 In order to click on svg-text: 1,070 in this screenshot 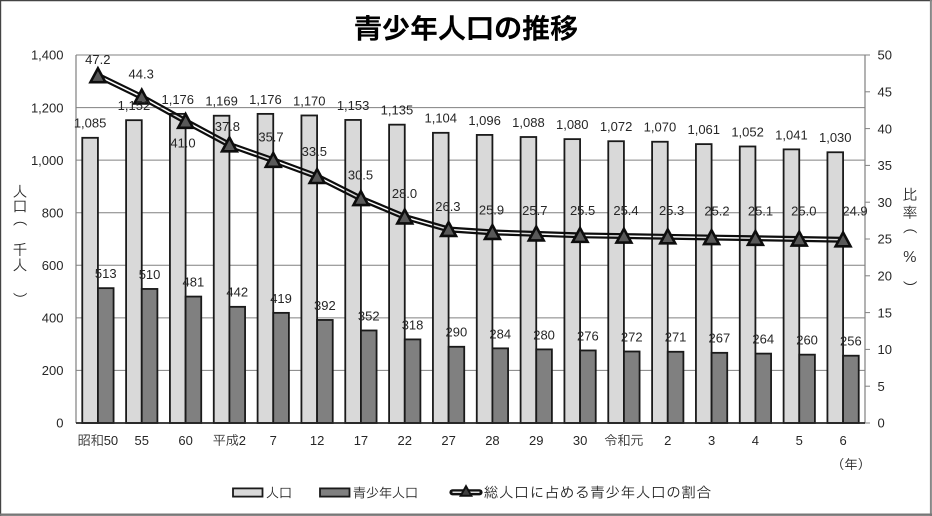, I will do `click(660, 127)`.